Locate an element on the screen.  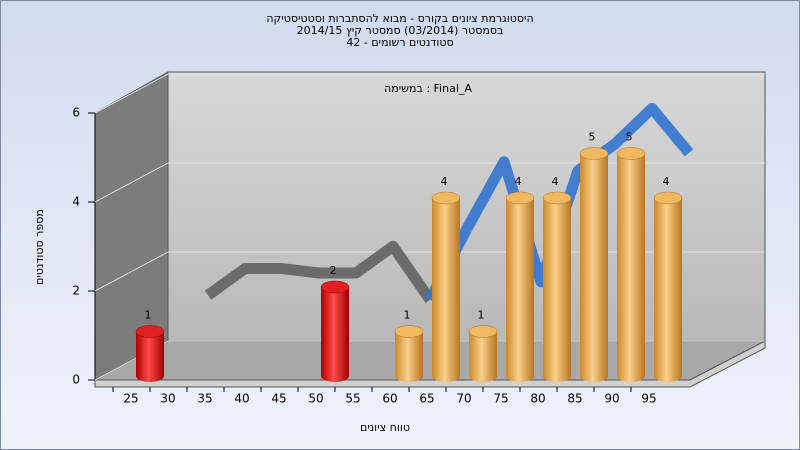
chart-subtitle: סטודנטים רשומים - 42 is located at coordinates (399, 42).